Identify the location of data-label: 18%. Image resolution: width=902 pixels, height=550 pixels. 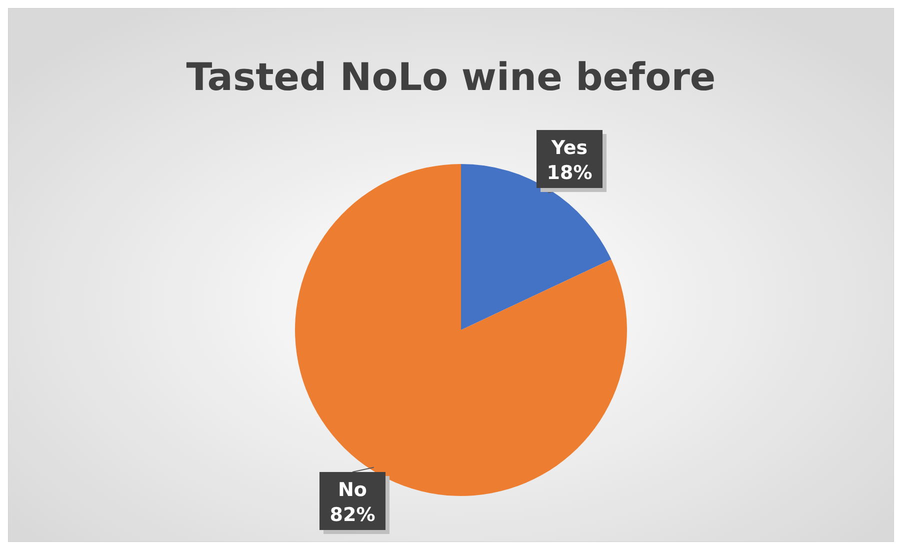
(569, 173).